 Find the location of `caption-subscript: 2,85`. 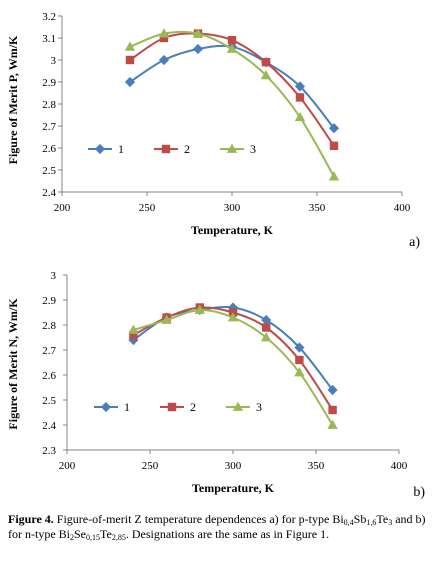

caption-subscript: 2,85 is located at coordinates (118, 537).